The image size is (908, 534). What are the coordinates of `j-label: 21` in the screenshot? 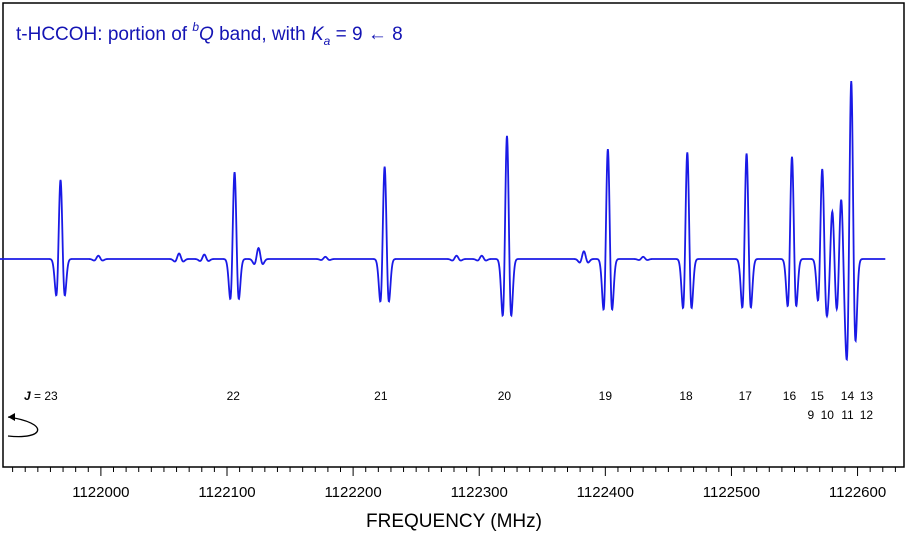 It's located at (381, 396).